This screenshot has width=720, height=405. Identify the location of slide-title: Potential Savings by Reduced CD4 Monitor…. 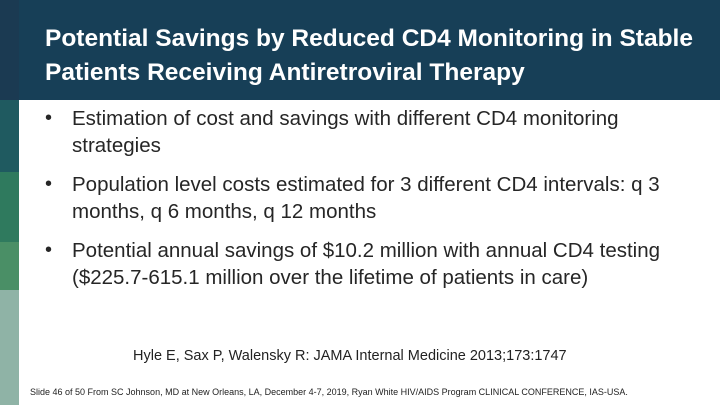
(369, 55).